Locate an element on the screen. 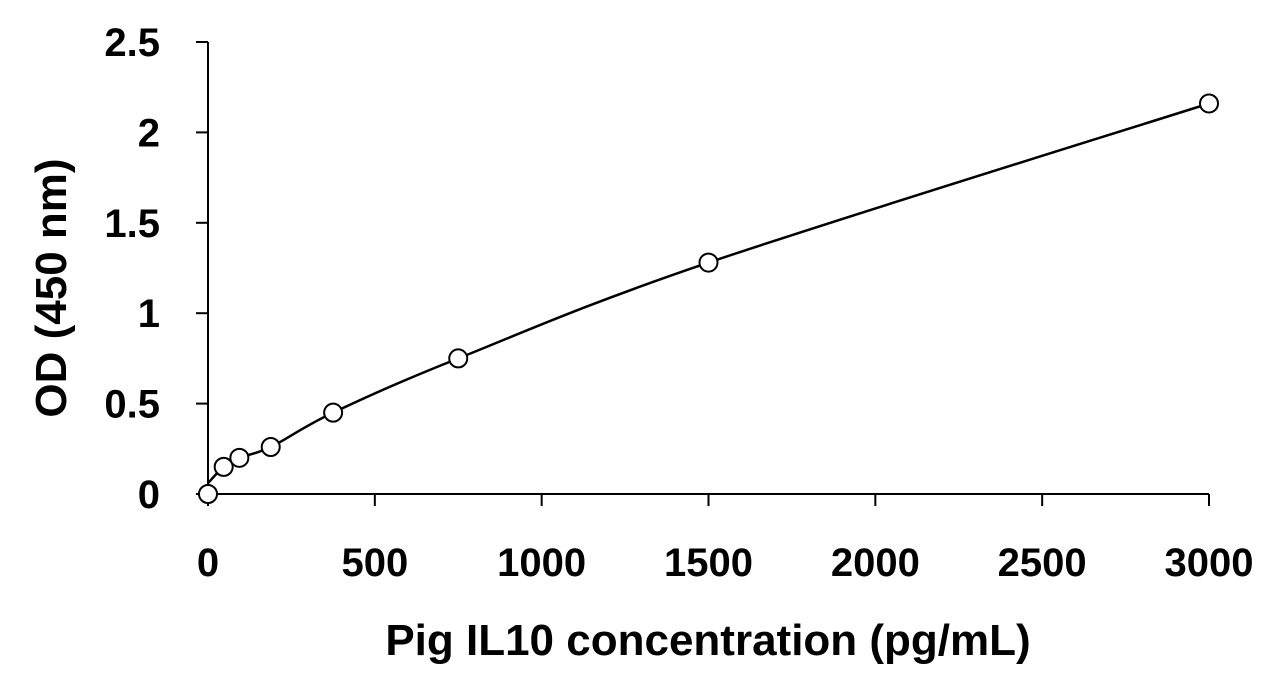 The width and height of the screenshot is (1282, 699). y-tick-label: 1.5 is located at coordinates (132, 224).